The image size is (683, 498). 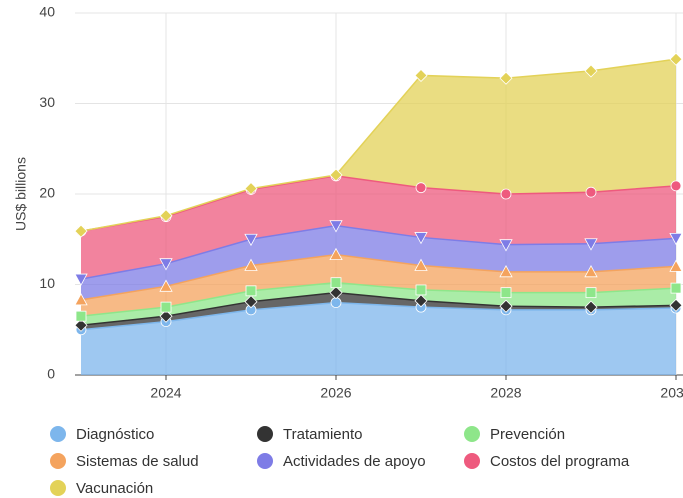 I want to click on legend-label: Sistemas de salud, so click(x=137, y=461).